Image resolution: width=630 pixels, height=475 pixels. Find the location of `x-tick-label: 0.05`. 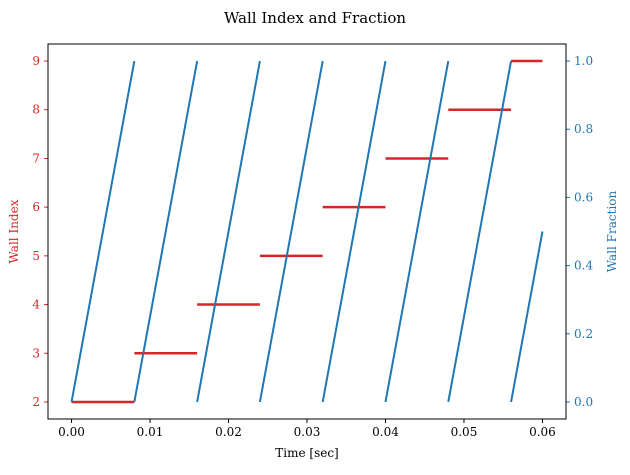

x-tick-label: 0.05 is located at coordinates (464, 432).